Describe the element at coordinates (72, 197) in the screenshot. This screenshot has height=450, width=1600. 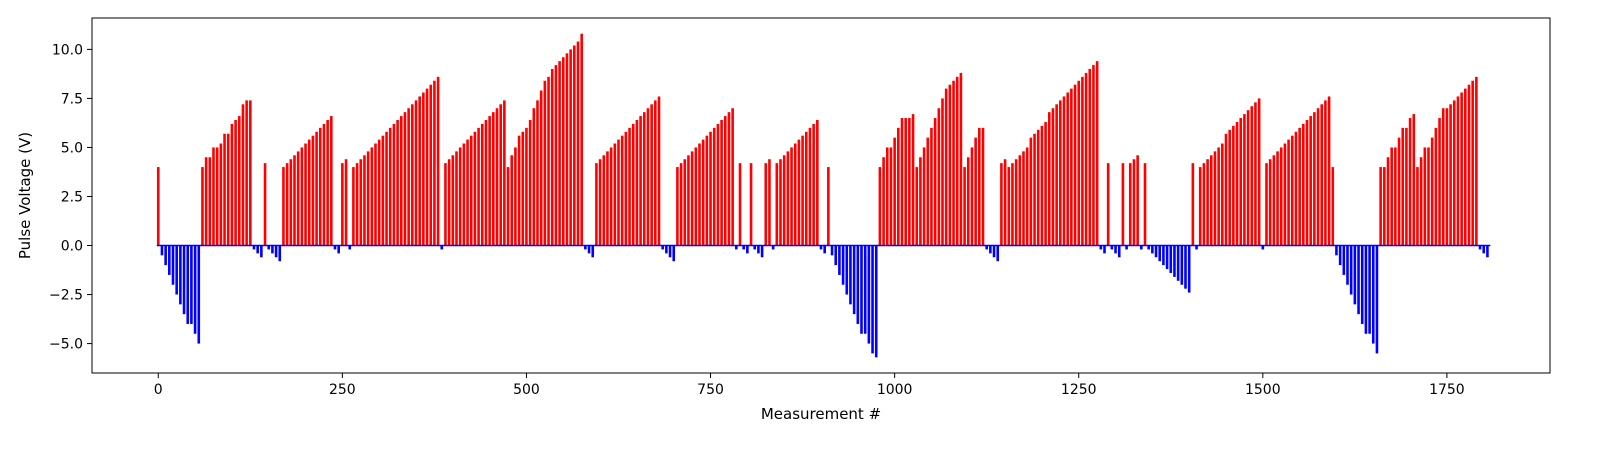
I see `y-tick-label: 2.5` at that location.